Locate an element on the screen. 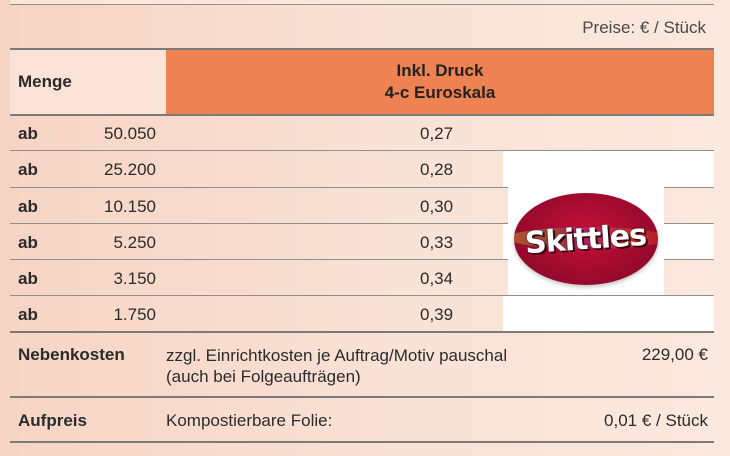  surcharge-description: Kompostierbare Folie: is located at coordinates (249, 420).